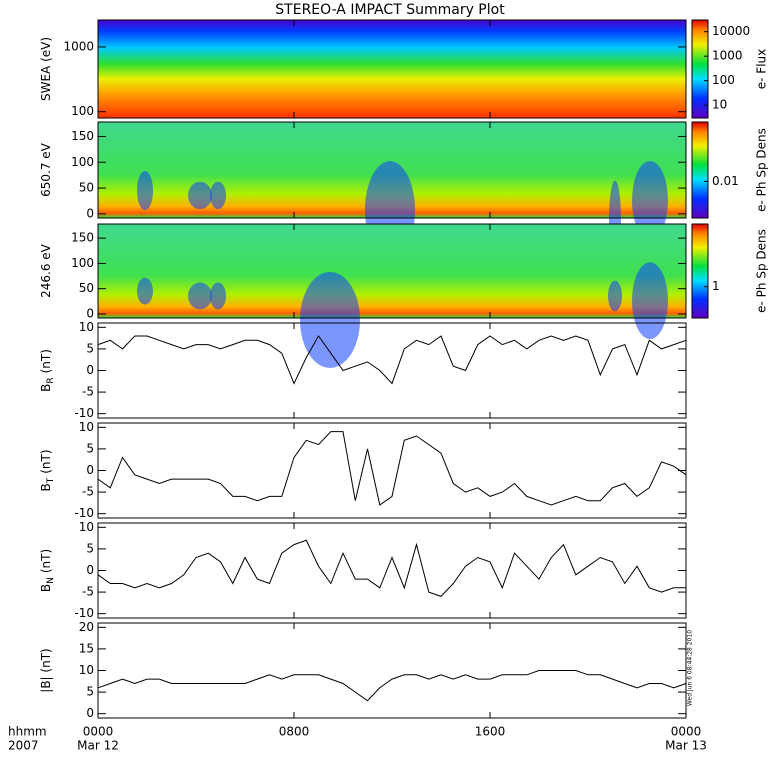 This screenshot has width=780, height=780. Describe the element at coordinates (86, 648) in the screenshot. I see `y-tick-label: 15` at that location.